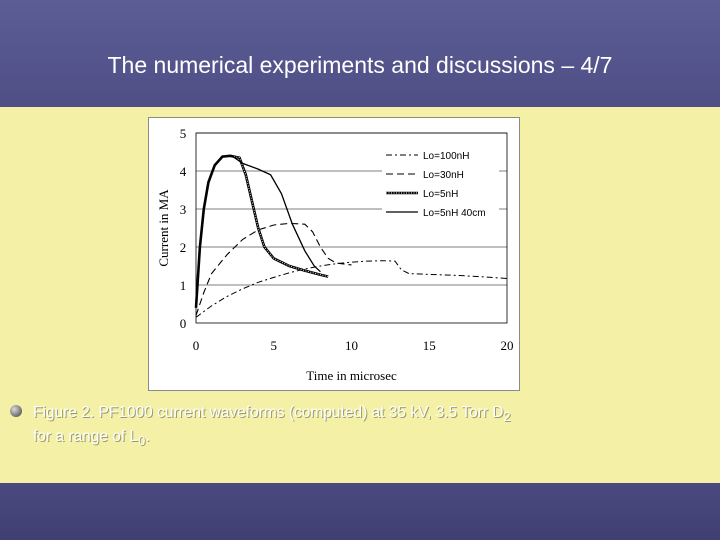  I want to click on x-tick-label: 15, so click(429, 345).